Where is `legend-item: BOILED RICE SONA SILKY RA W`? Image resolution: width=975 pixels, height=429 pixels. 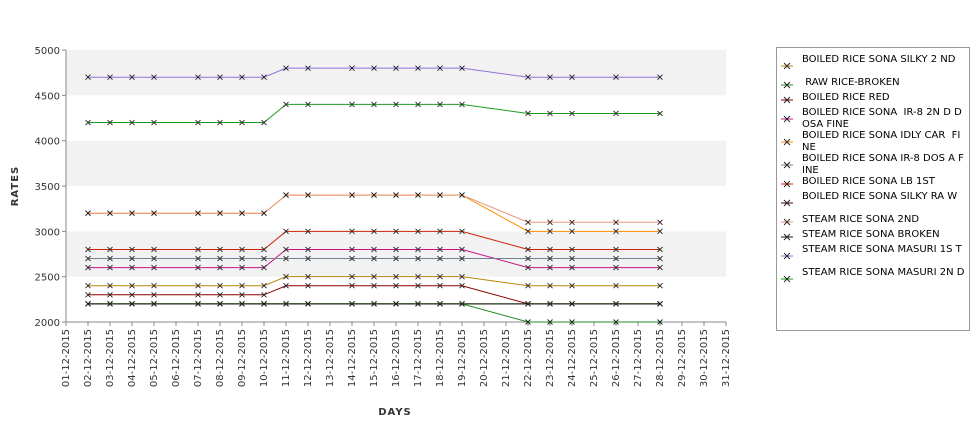 legend-item: BOILED RICE SONA SILKY RA W is located at coordinates (873, 203).